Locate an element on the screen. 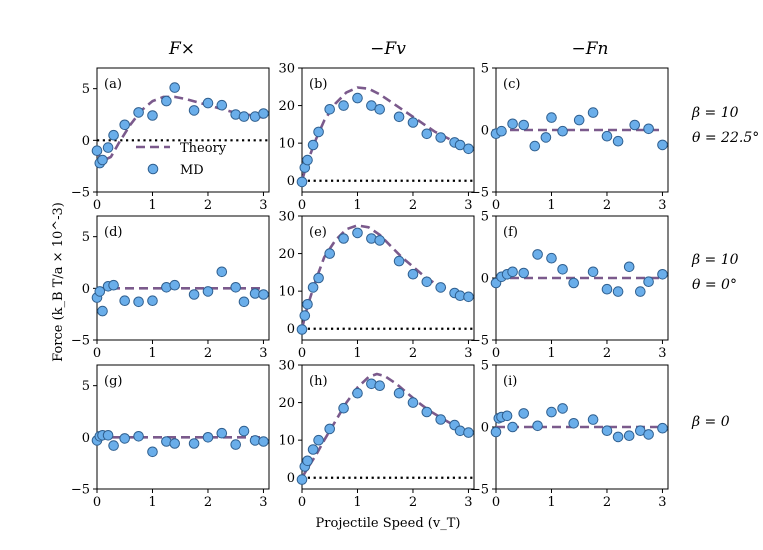 The height and width of the screenshot is (550, 763). panel-g-ytick-label: 5 is located at coordinates (86, 386).